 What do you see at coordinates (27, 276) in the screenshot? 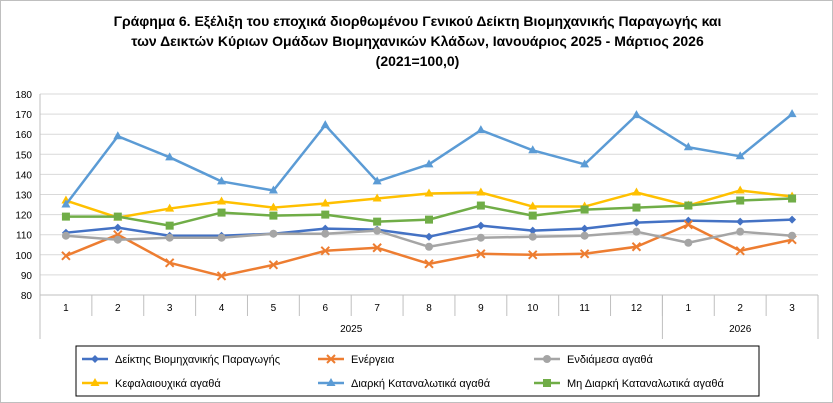
I see `y-tick-label: 90` at bounding box center [27, 276].